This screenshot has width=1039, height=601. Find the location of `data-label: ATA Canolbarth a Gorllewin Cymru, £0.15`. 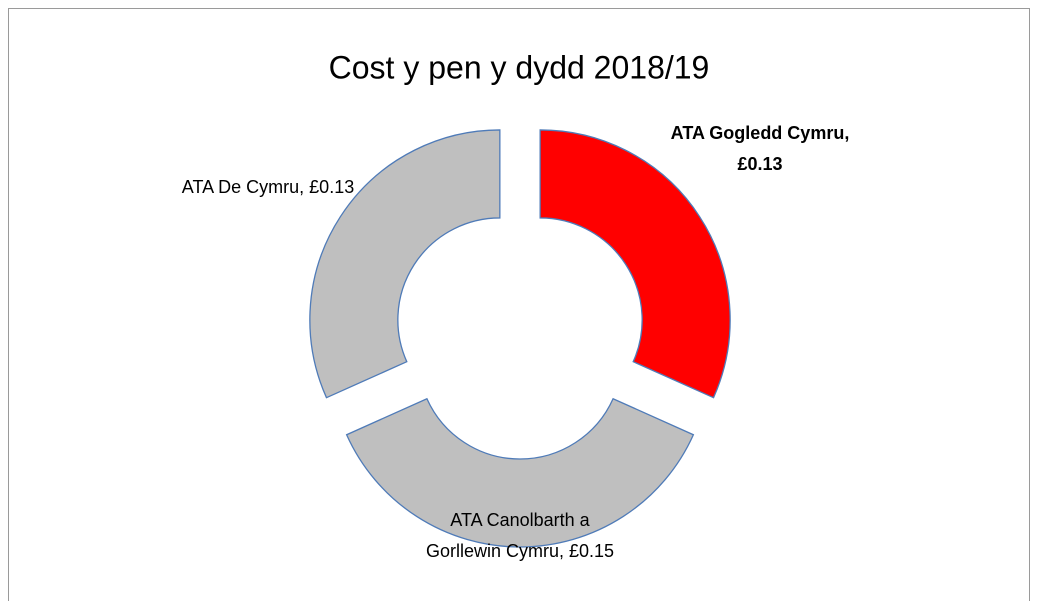

data-label: ATA Canolbarth a Gorllewin Cymru, £0.15 is located at coordinates (520, 536).